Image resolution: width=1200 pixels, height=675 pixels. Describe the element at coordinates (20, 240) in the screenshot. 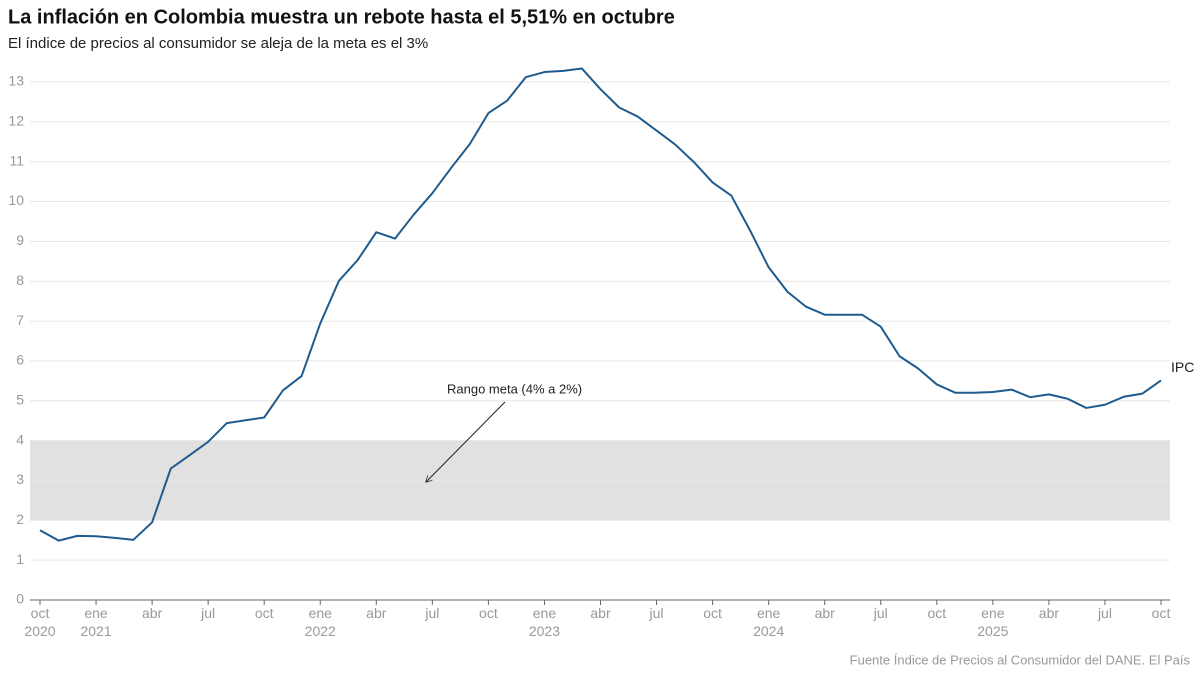

I see `y-tick-label: 9` at that location.